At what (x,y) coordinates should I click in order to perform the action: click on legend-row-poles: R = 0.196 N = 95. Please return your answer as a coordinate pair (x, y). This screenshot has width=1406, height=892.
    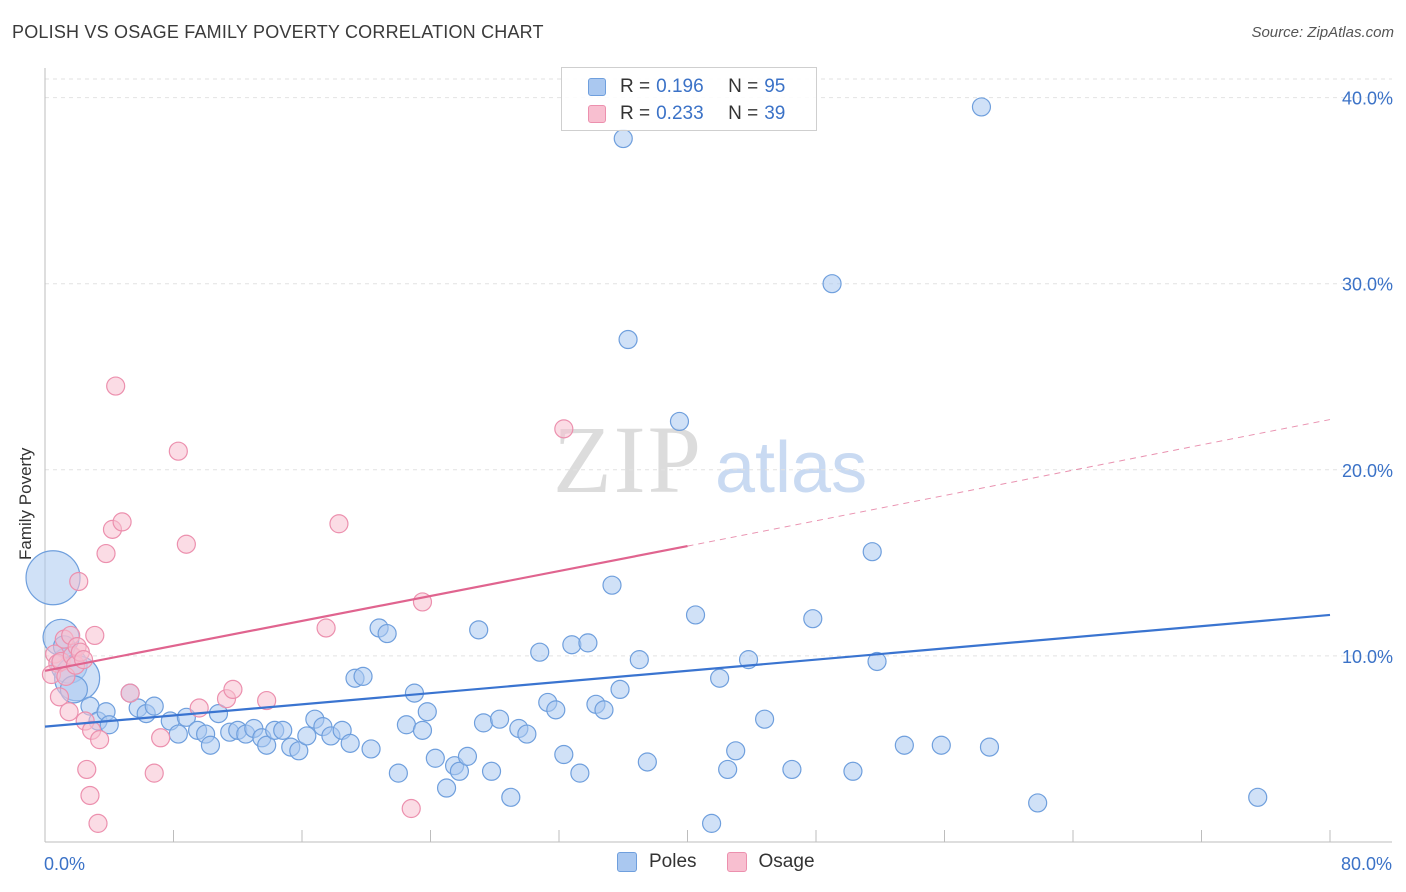
    Looking at the image, I should click on (686, 87).